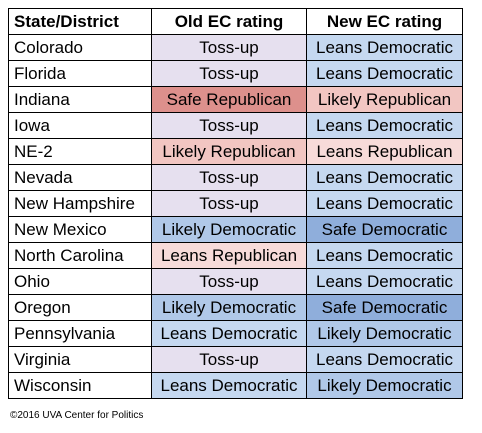 This screenshot has width=482, height=433. I want to click on header-old-rating: Old EC rating, so click(229, 21).